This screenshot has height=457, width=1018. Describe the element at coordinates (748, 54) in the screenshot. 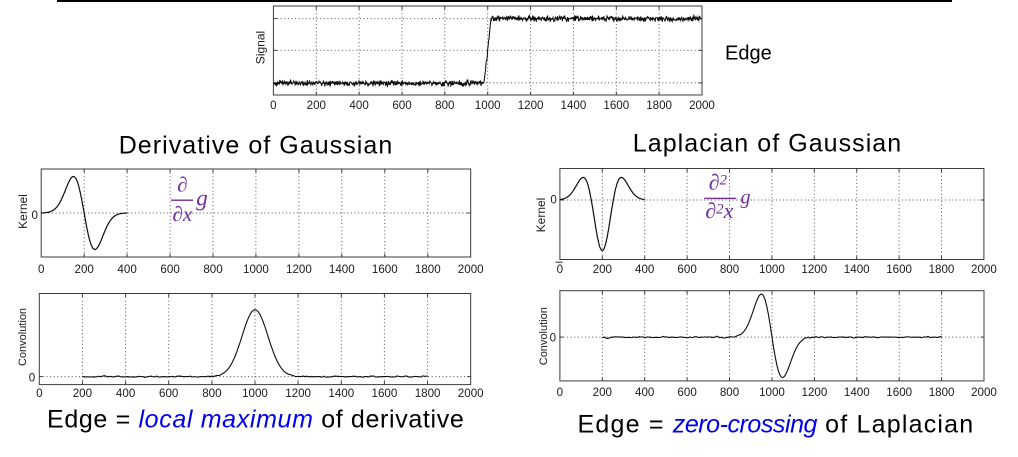

I see `svg-text: Edge` at that location.